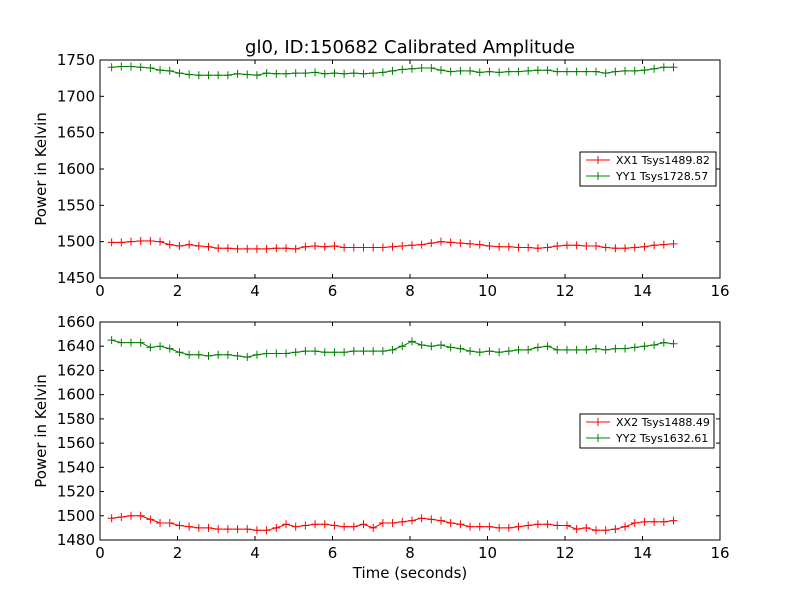  What do you see at coordinates (642, 553) in the screenshot?
I see `x-tick-label-bottom: 14` at bounding box center [642, 553].